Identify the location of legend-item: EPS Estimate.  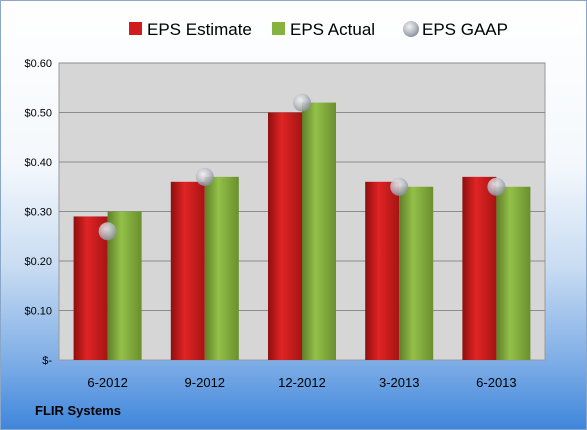
(190, 29).